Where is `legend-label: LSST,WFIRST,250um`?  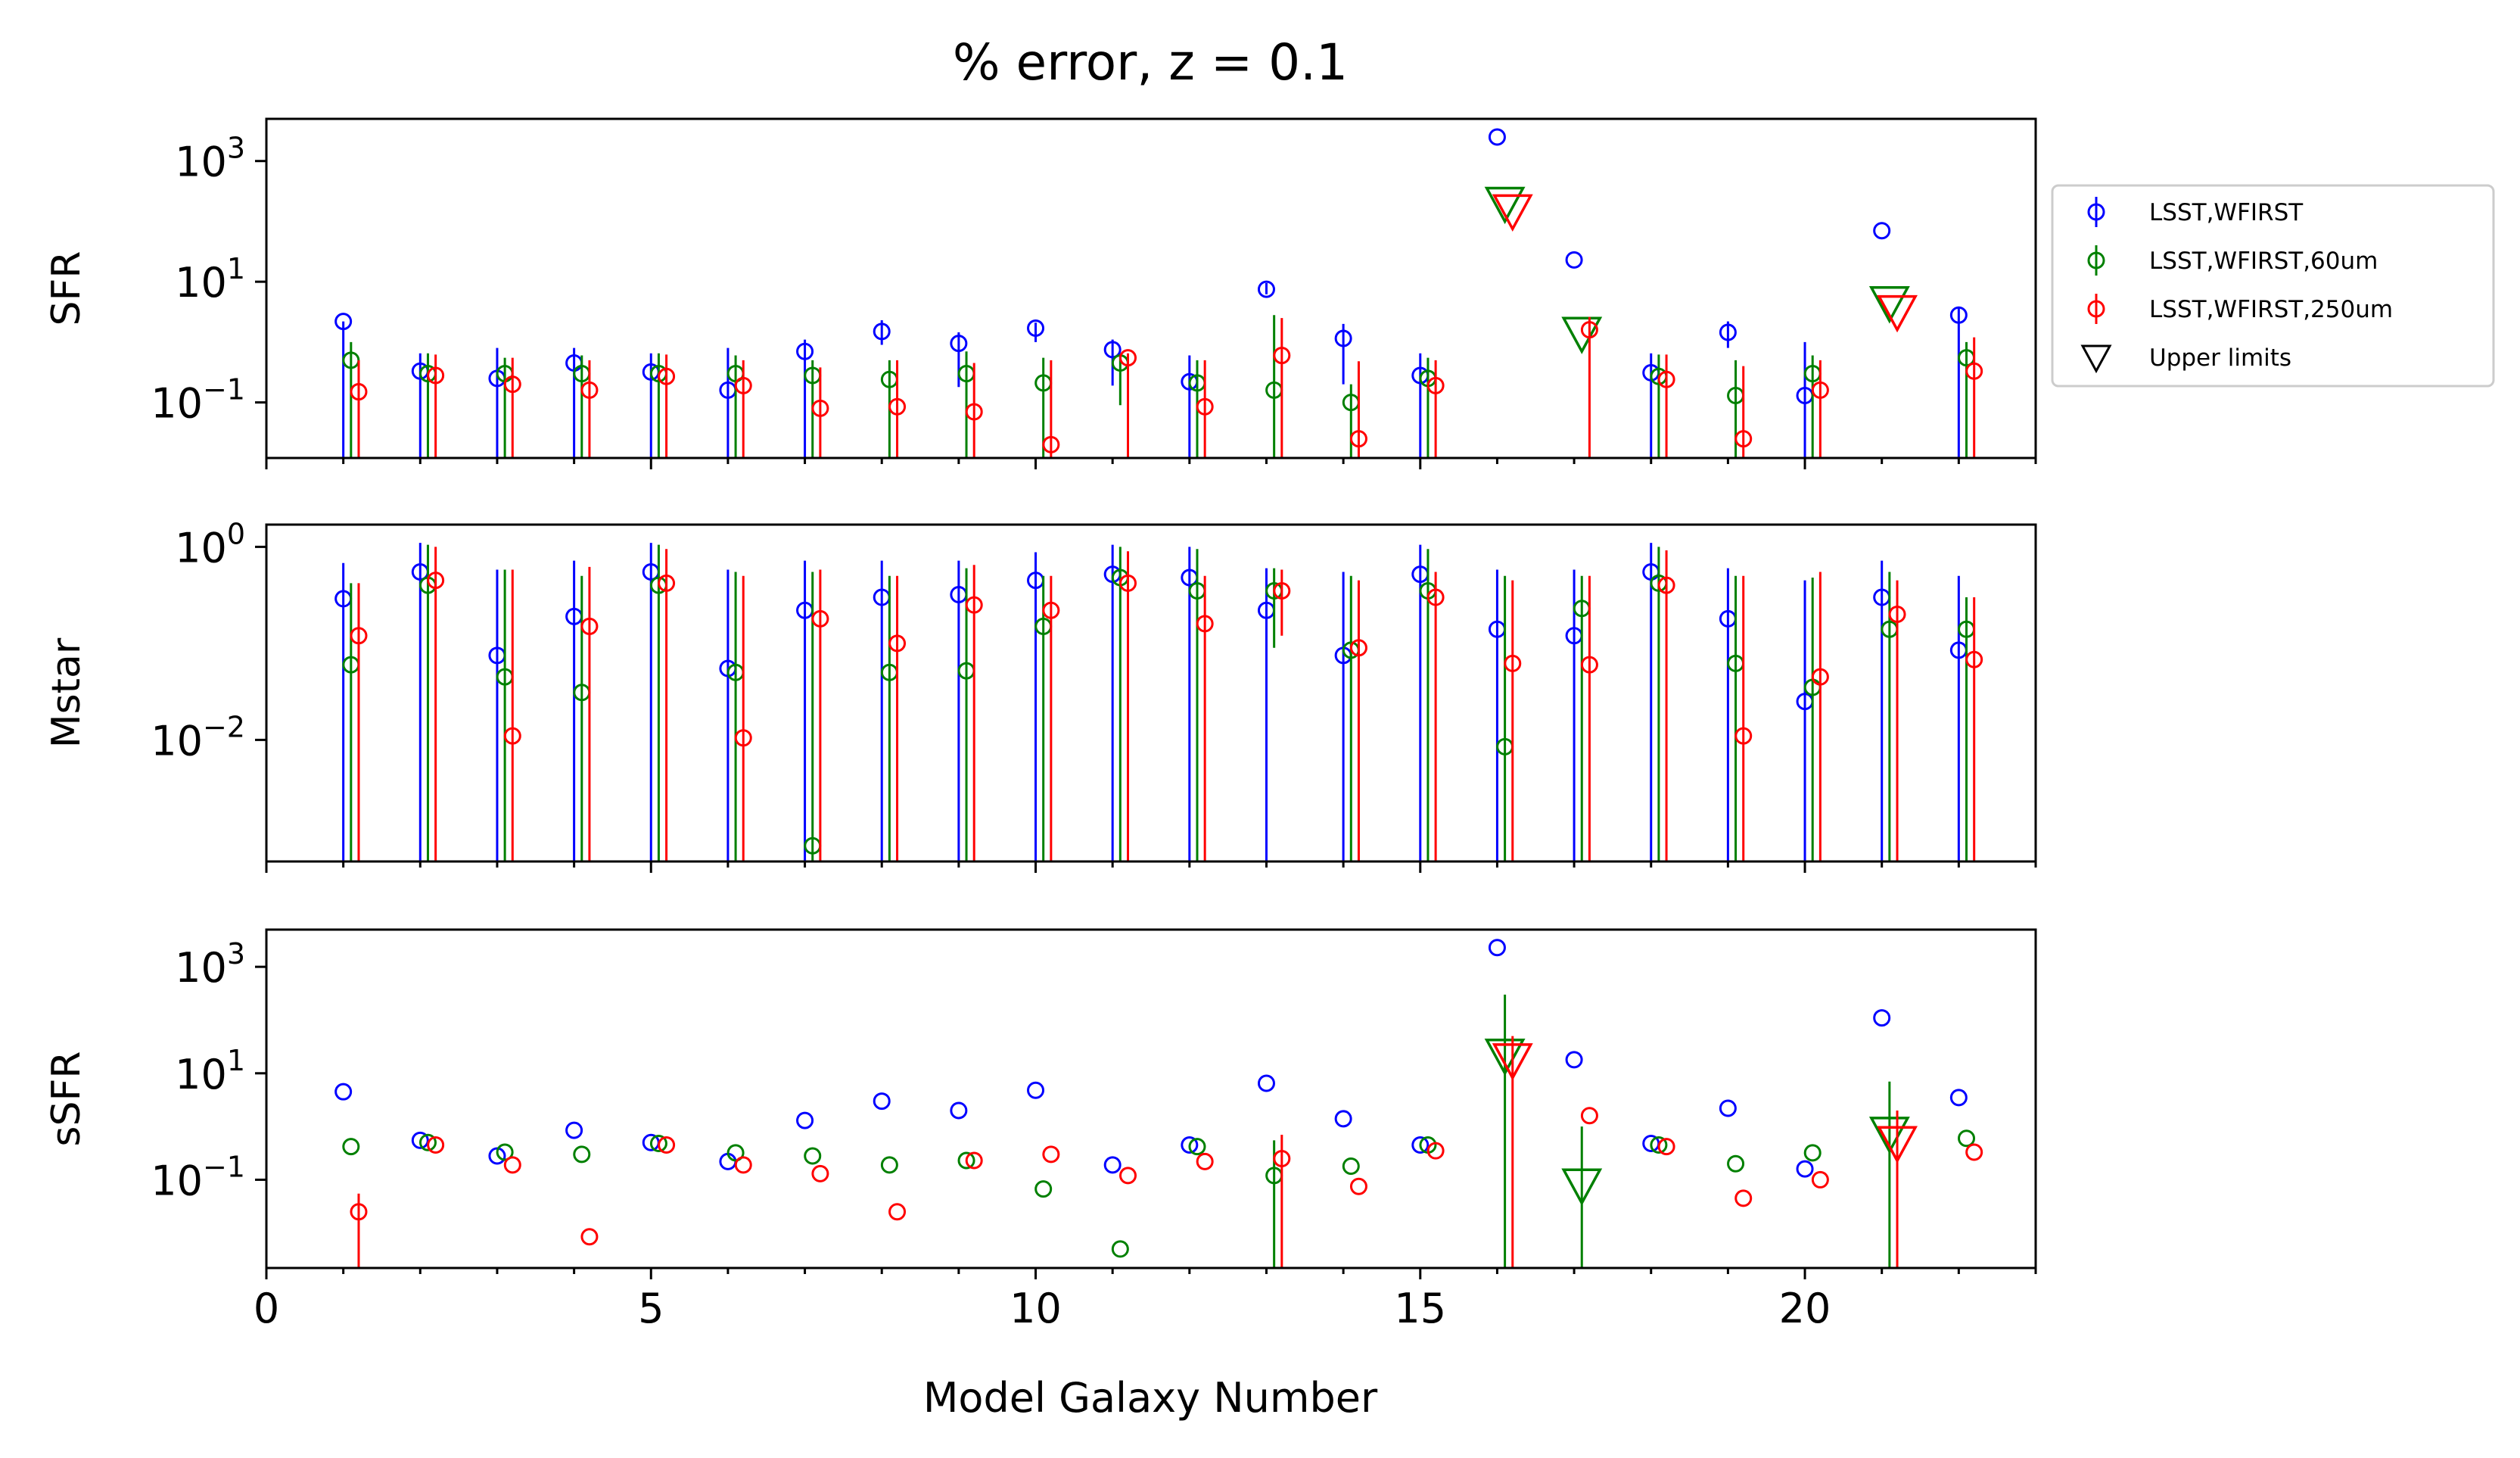
legend-label: LSST,WFIRST,250um is located at coordinates (2271, 309).